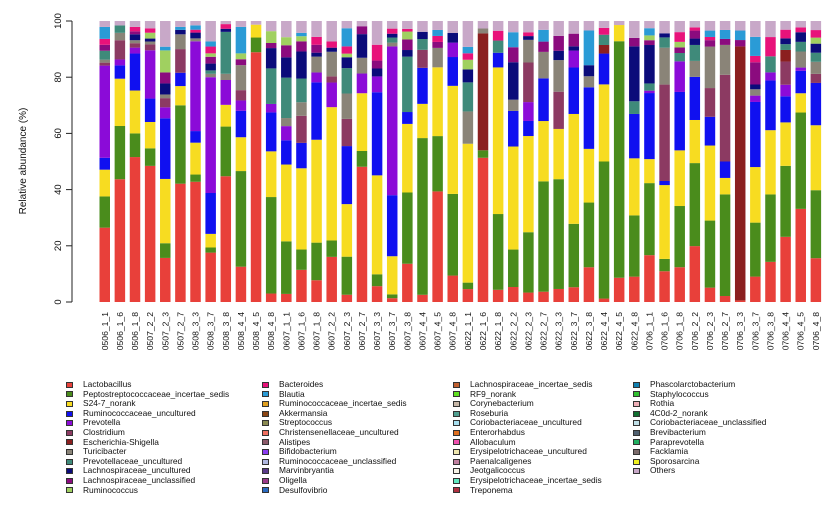 Image resolution: width=839 pixels, height=511 pixels. Describe the element at coordinates (317, 331) in the screenshot. I see `x-tick-label: 0607_1_8` at that location.